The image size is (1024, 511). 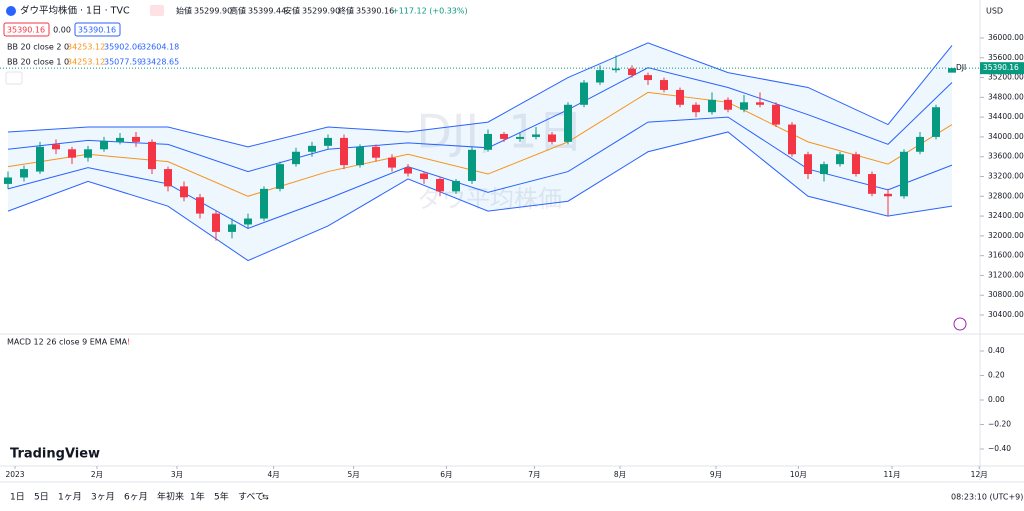 I want to click on x-tick-label: 9月, so click(x=716, y=474).